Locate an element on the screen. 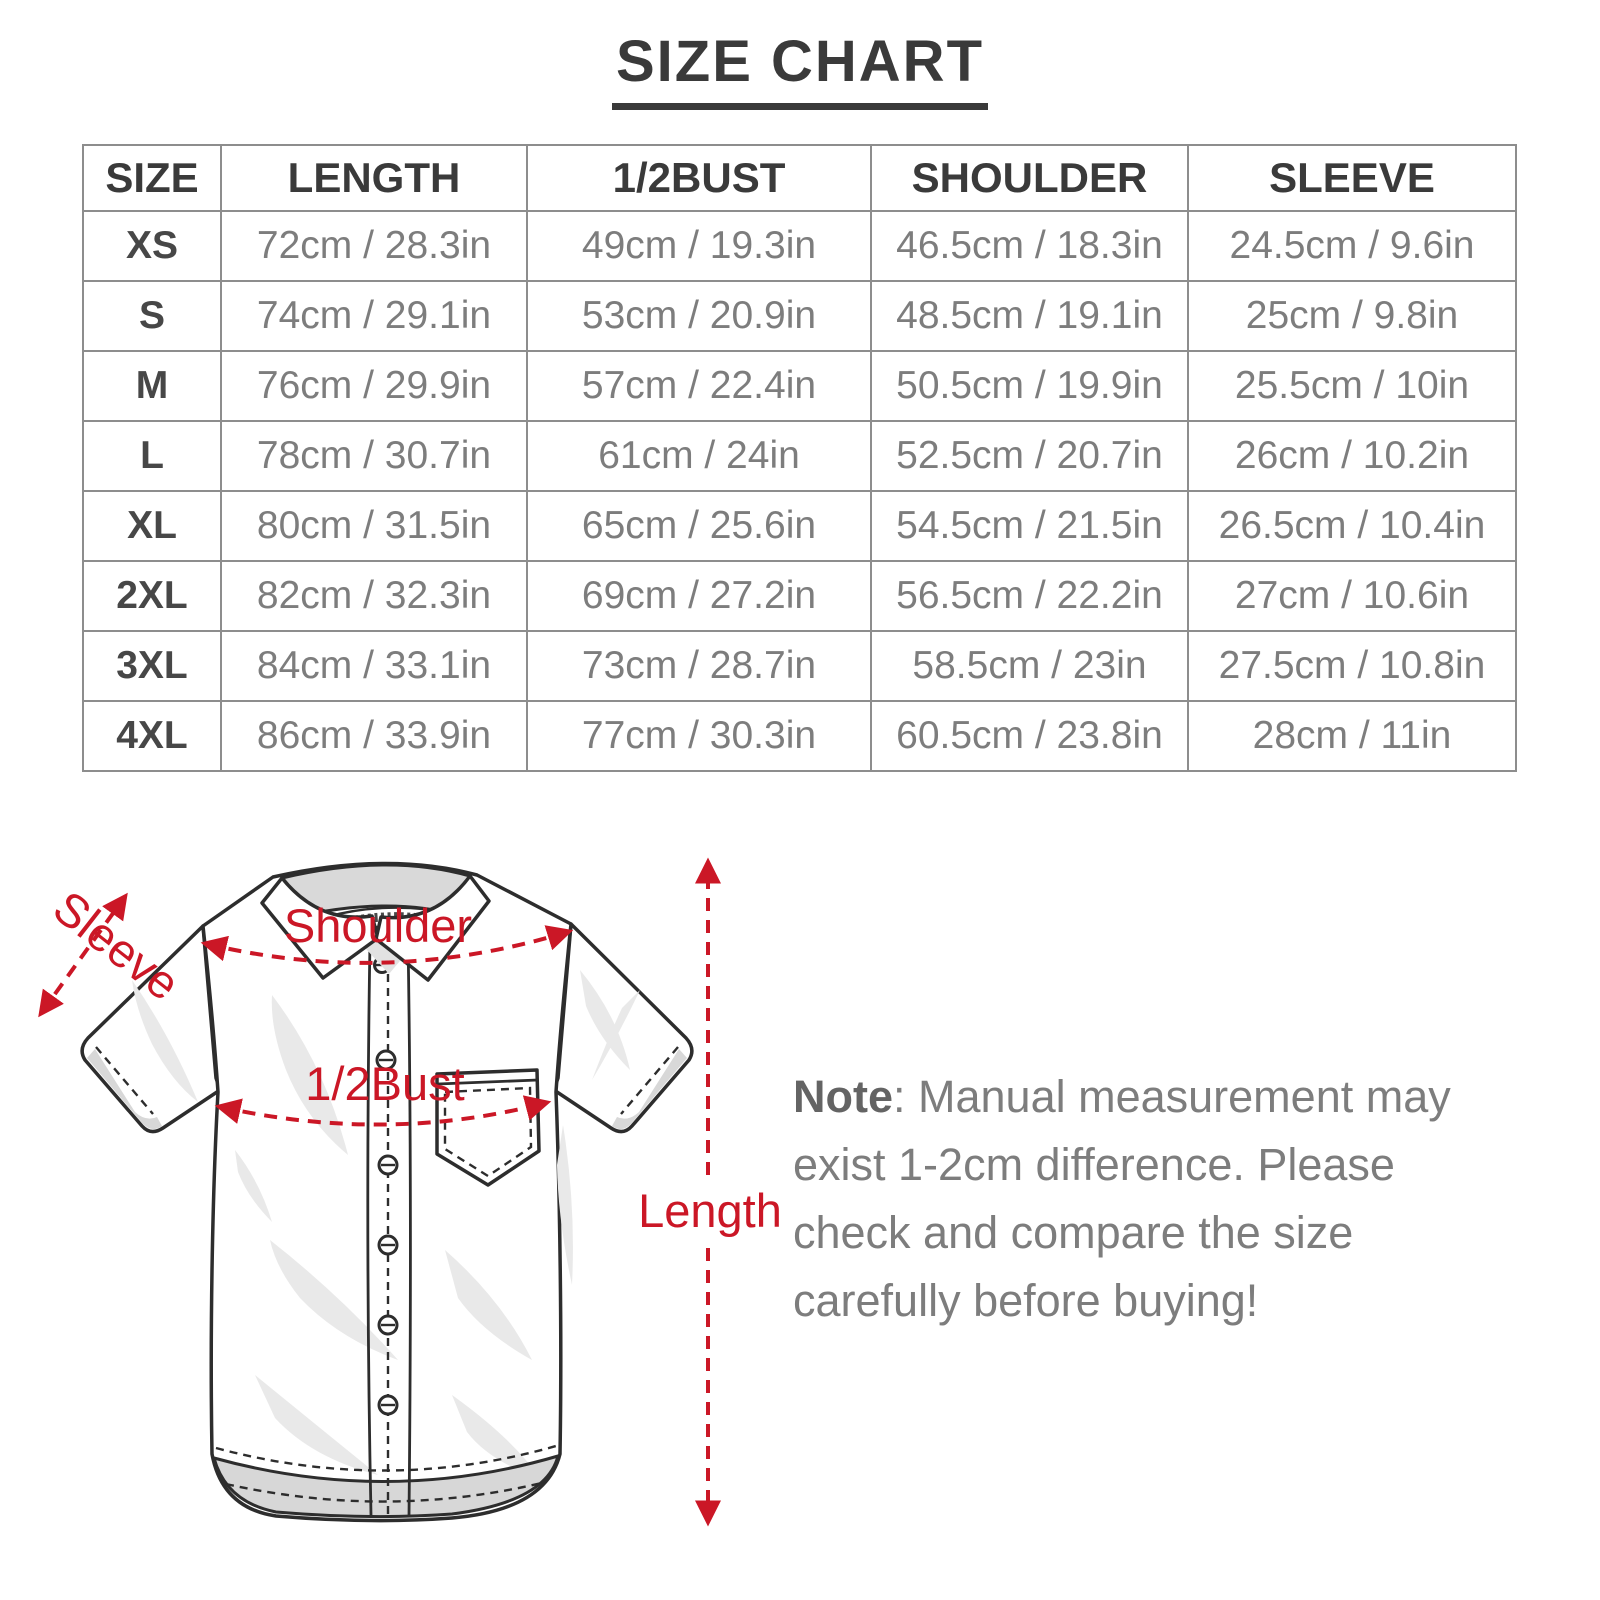 The width and height of the screenshot is (1600, 1600). cell: 76cm / 29.9in is located at coordinates (374, 386).